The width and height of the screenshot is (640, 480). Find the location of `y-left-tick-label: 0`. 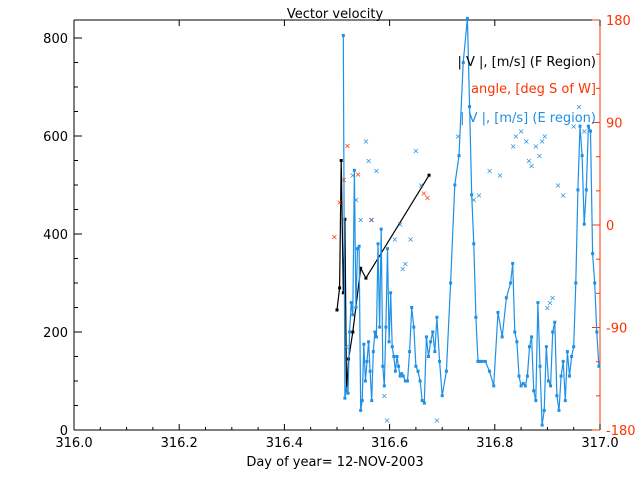

y-left-tick-label: 0 is located at coordinates (64, 431).